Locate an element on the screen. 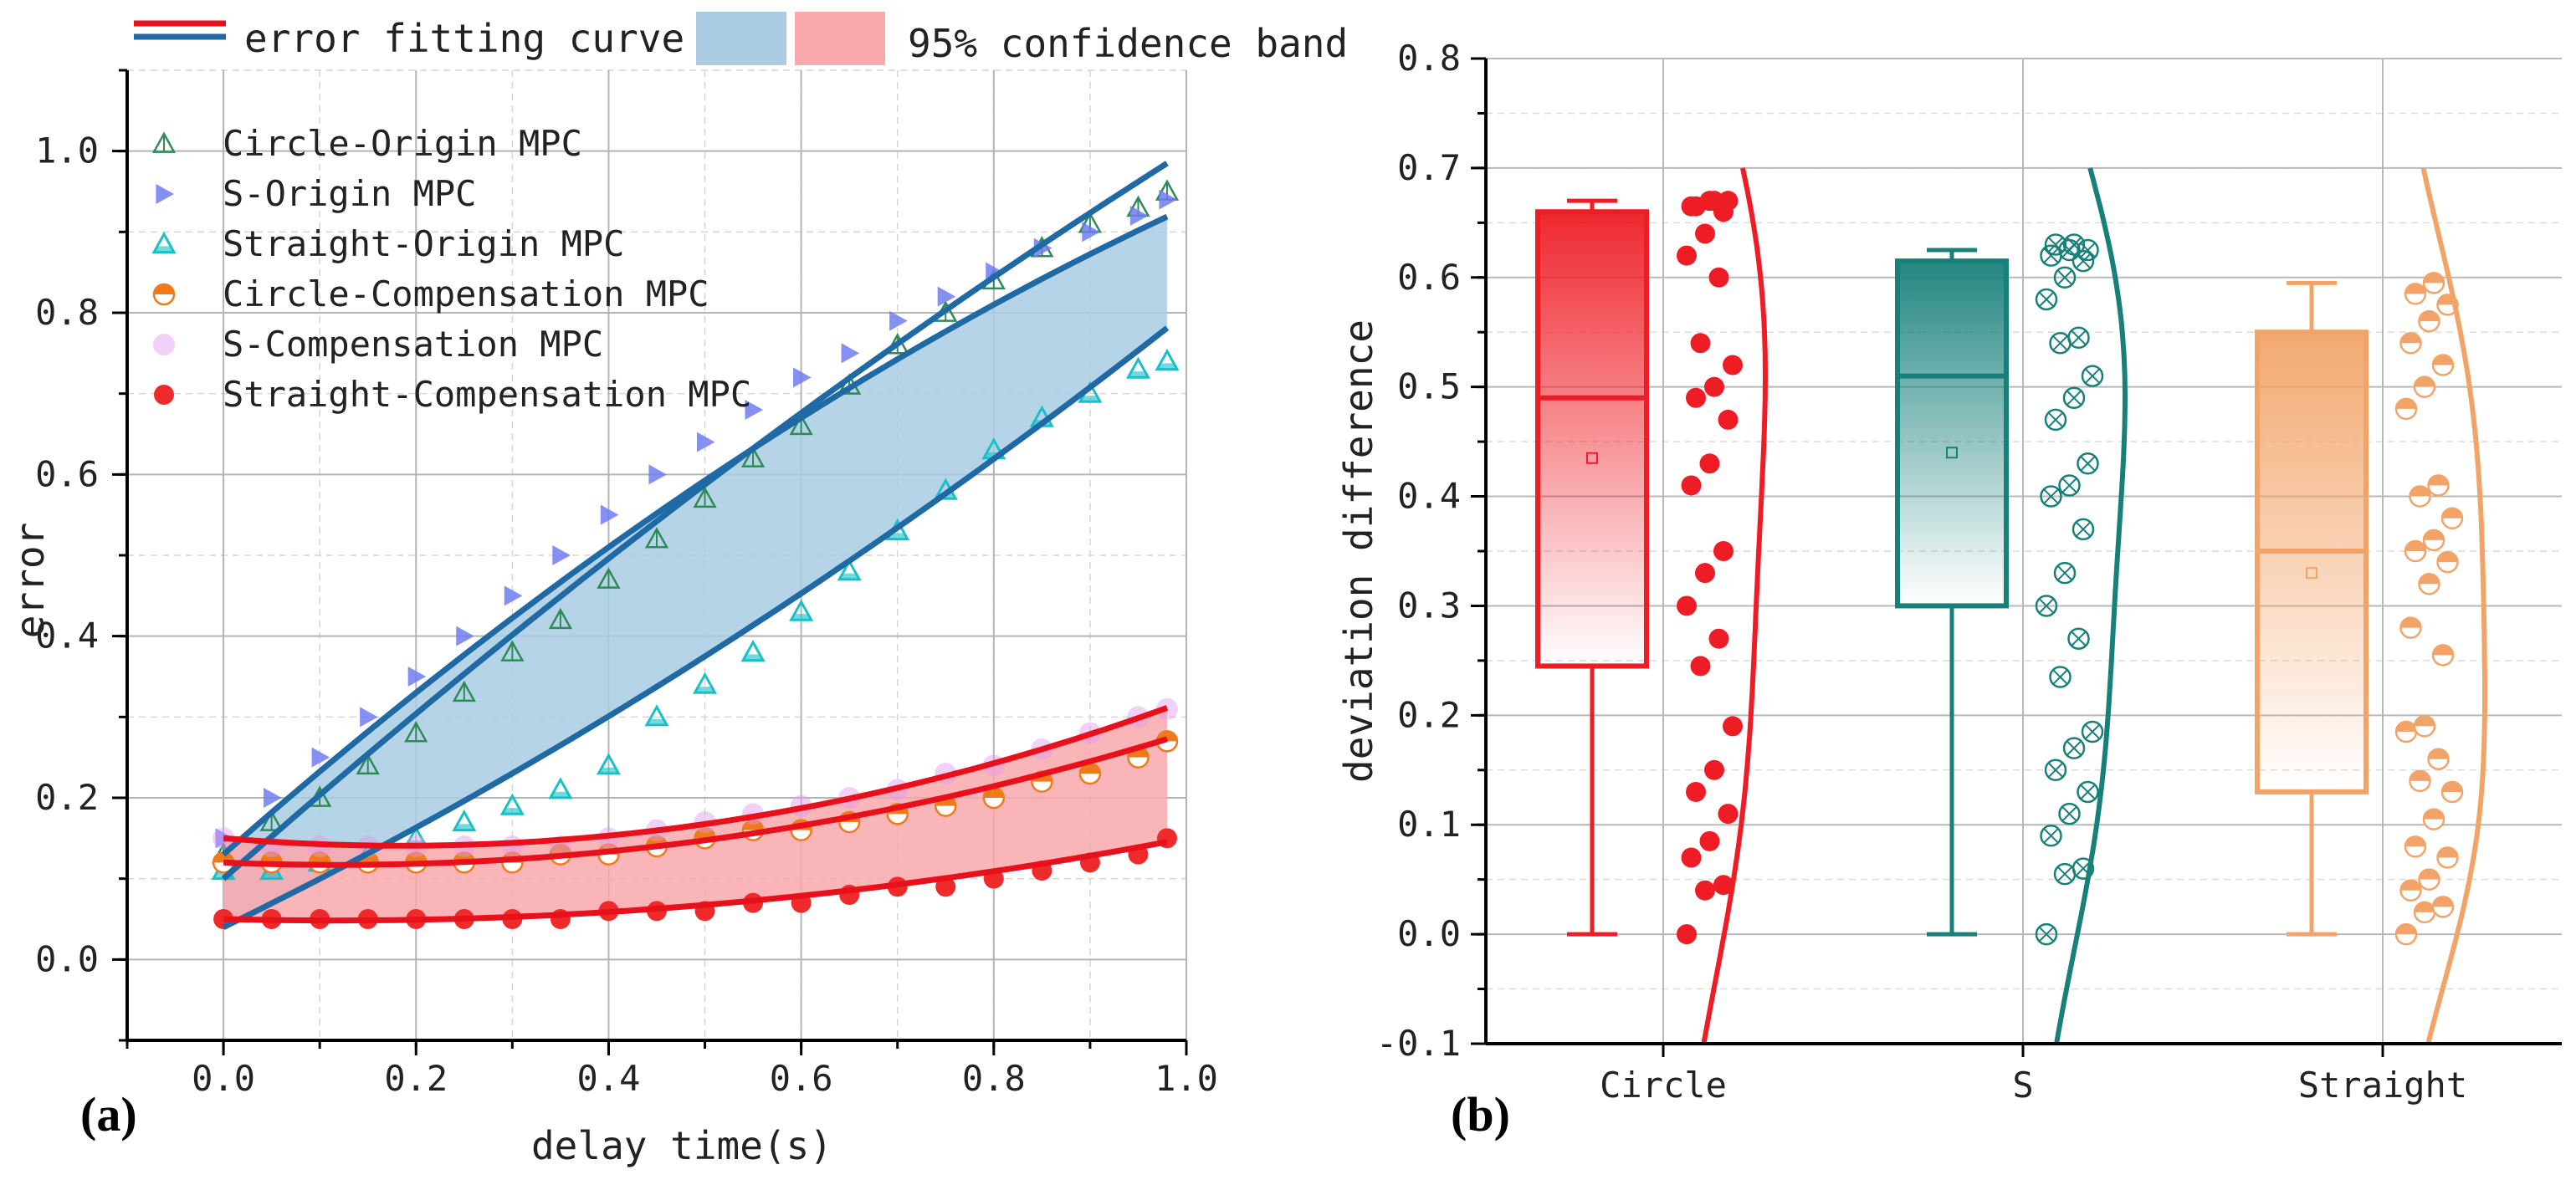  y-tick-label: -0.1 is located at coordinates (1418, 1043).